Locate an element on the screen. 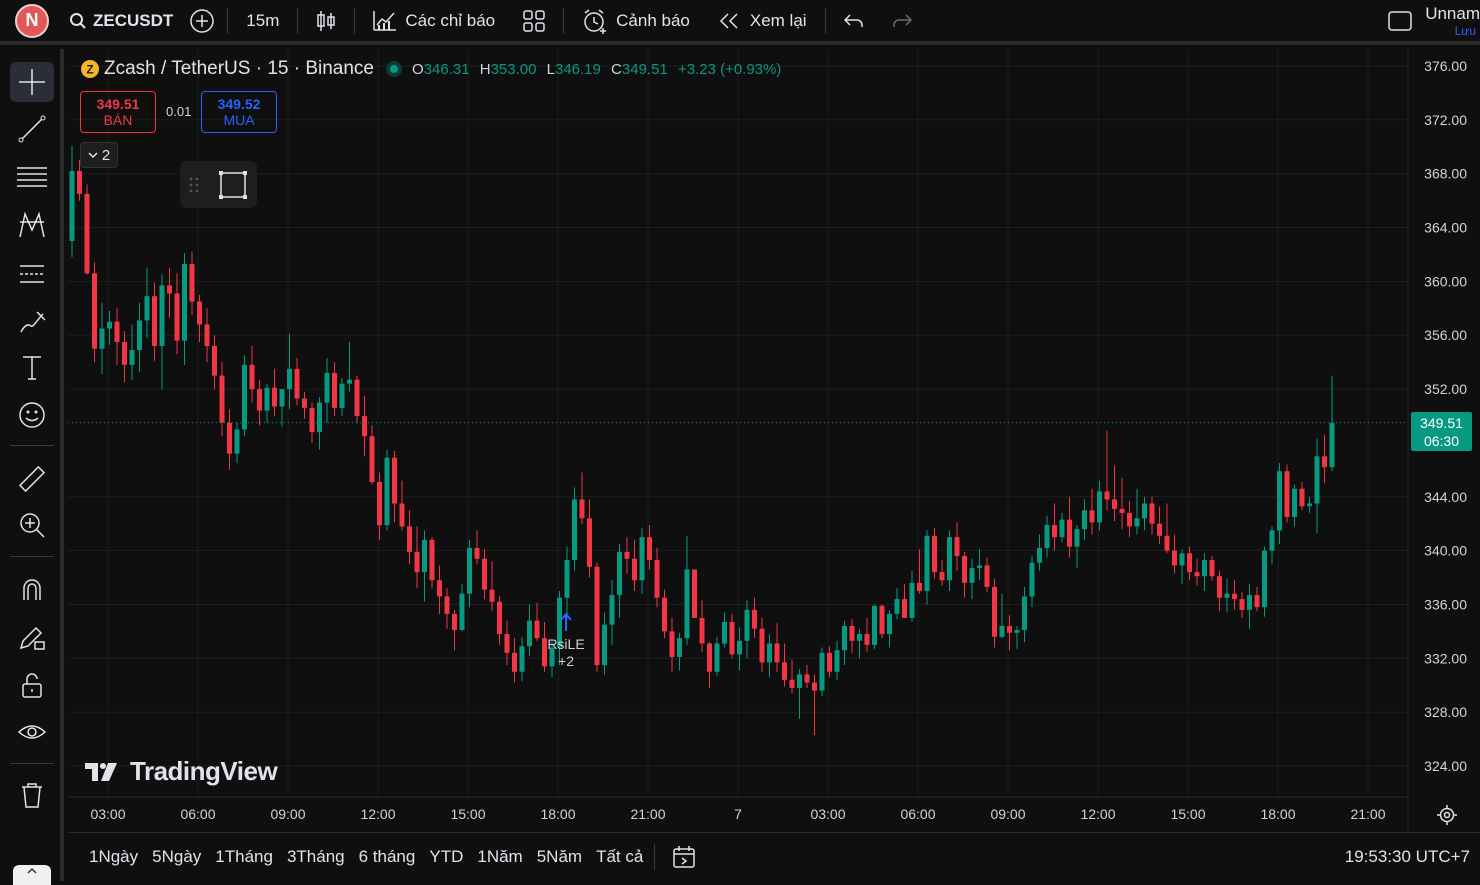  compare-button is located at coordinates (202, 21).